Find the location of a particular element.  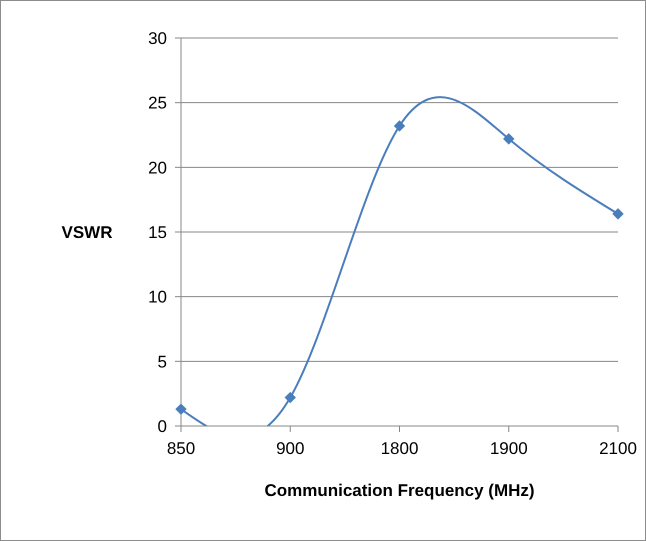

y-tick-label: 10 is located at coordinates (157, 297).